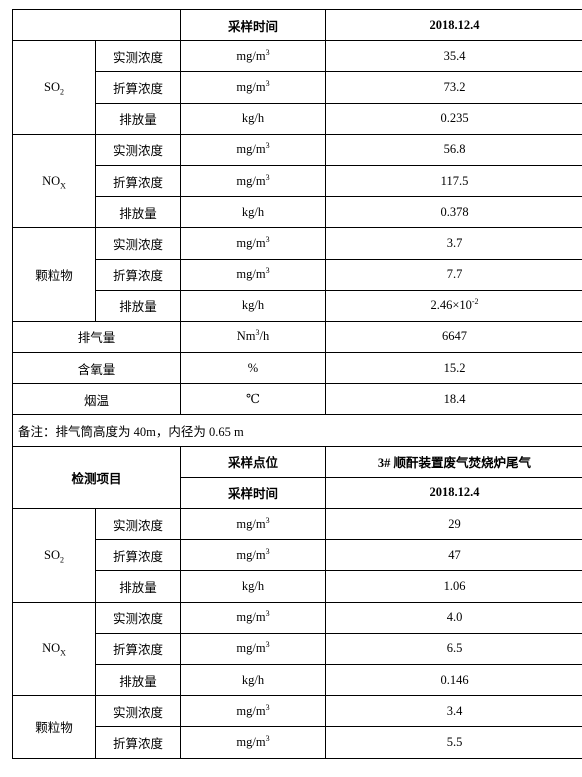 The width and height of the screenshot is (582, 777). Describe the element at coordinates (454, 305) in the screenshot. I see `value-cell: 2.46×10-2` at that location.